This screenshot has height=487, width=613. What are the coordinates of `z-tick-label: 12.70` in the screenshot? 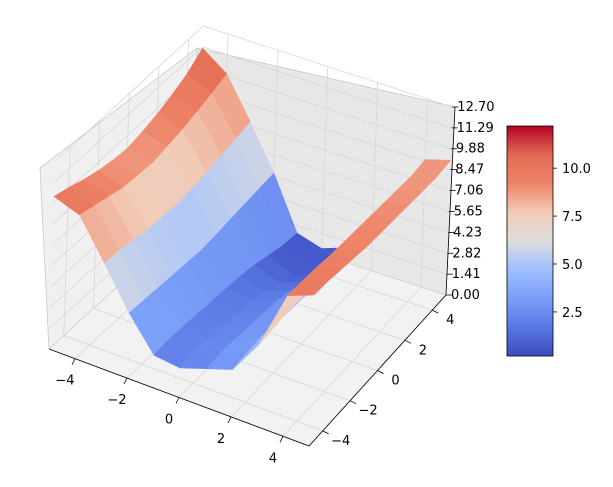 It's located at (475, 107).